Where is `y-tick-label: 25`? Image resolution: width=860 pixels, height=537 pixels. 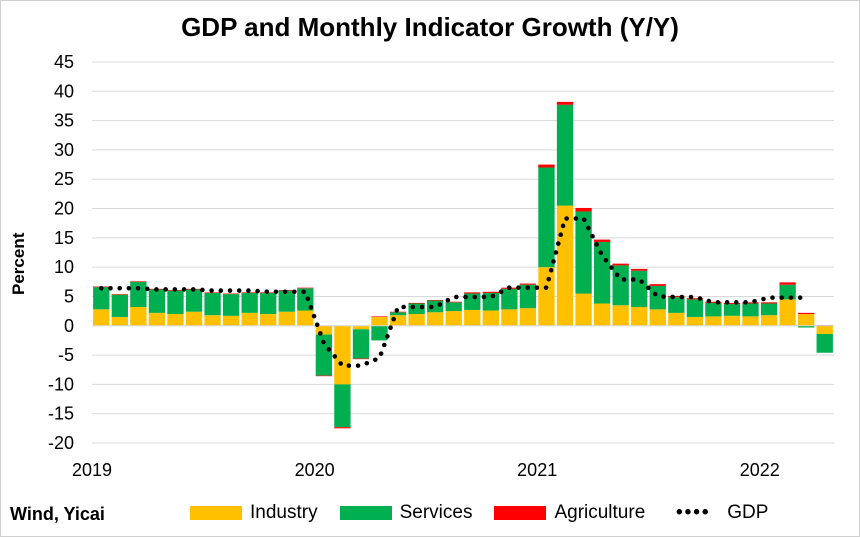
y-tick-label: 25 is located at coordinates (64, 179).